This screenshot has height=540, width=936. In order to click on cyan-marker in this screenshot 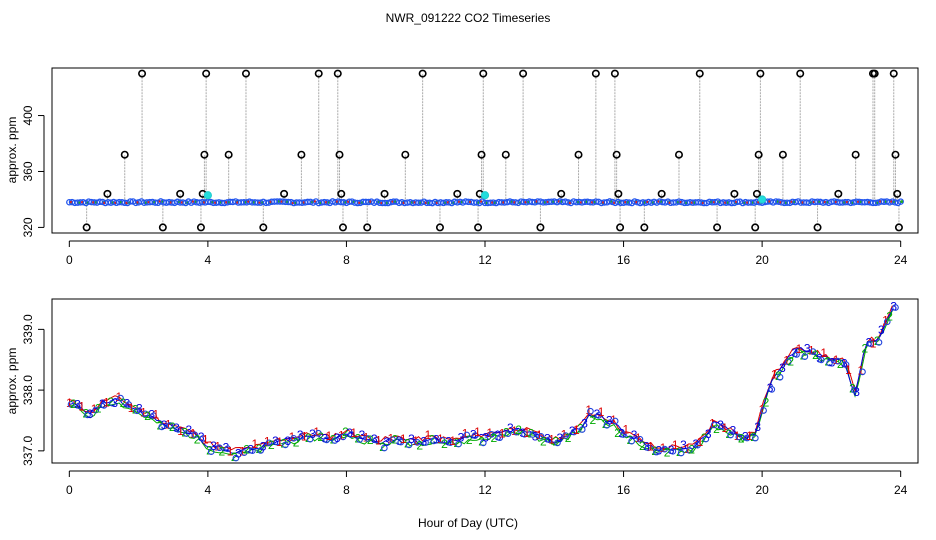, I will do `click(485, 195)`.